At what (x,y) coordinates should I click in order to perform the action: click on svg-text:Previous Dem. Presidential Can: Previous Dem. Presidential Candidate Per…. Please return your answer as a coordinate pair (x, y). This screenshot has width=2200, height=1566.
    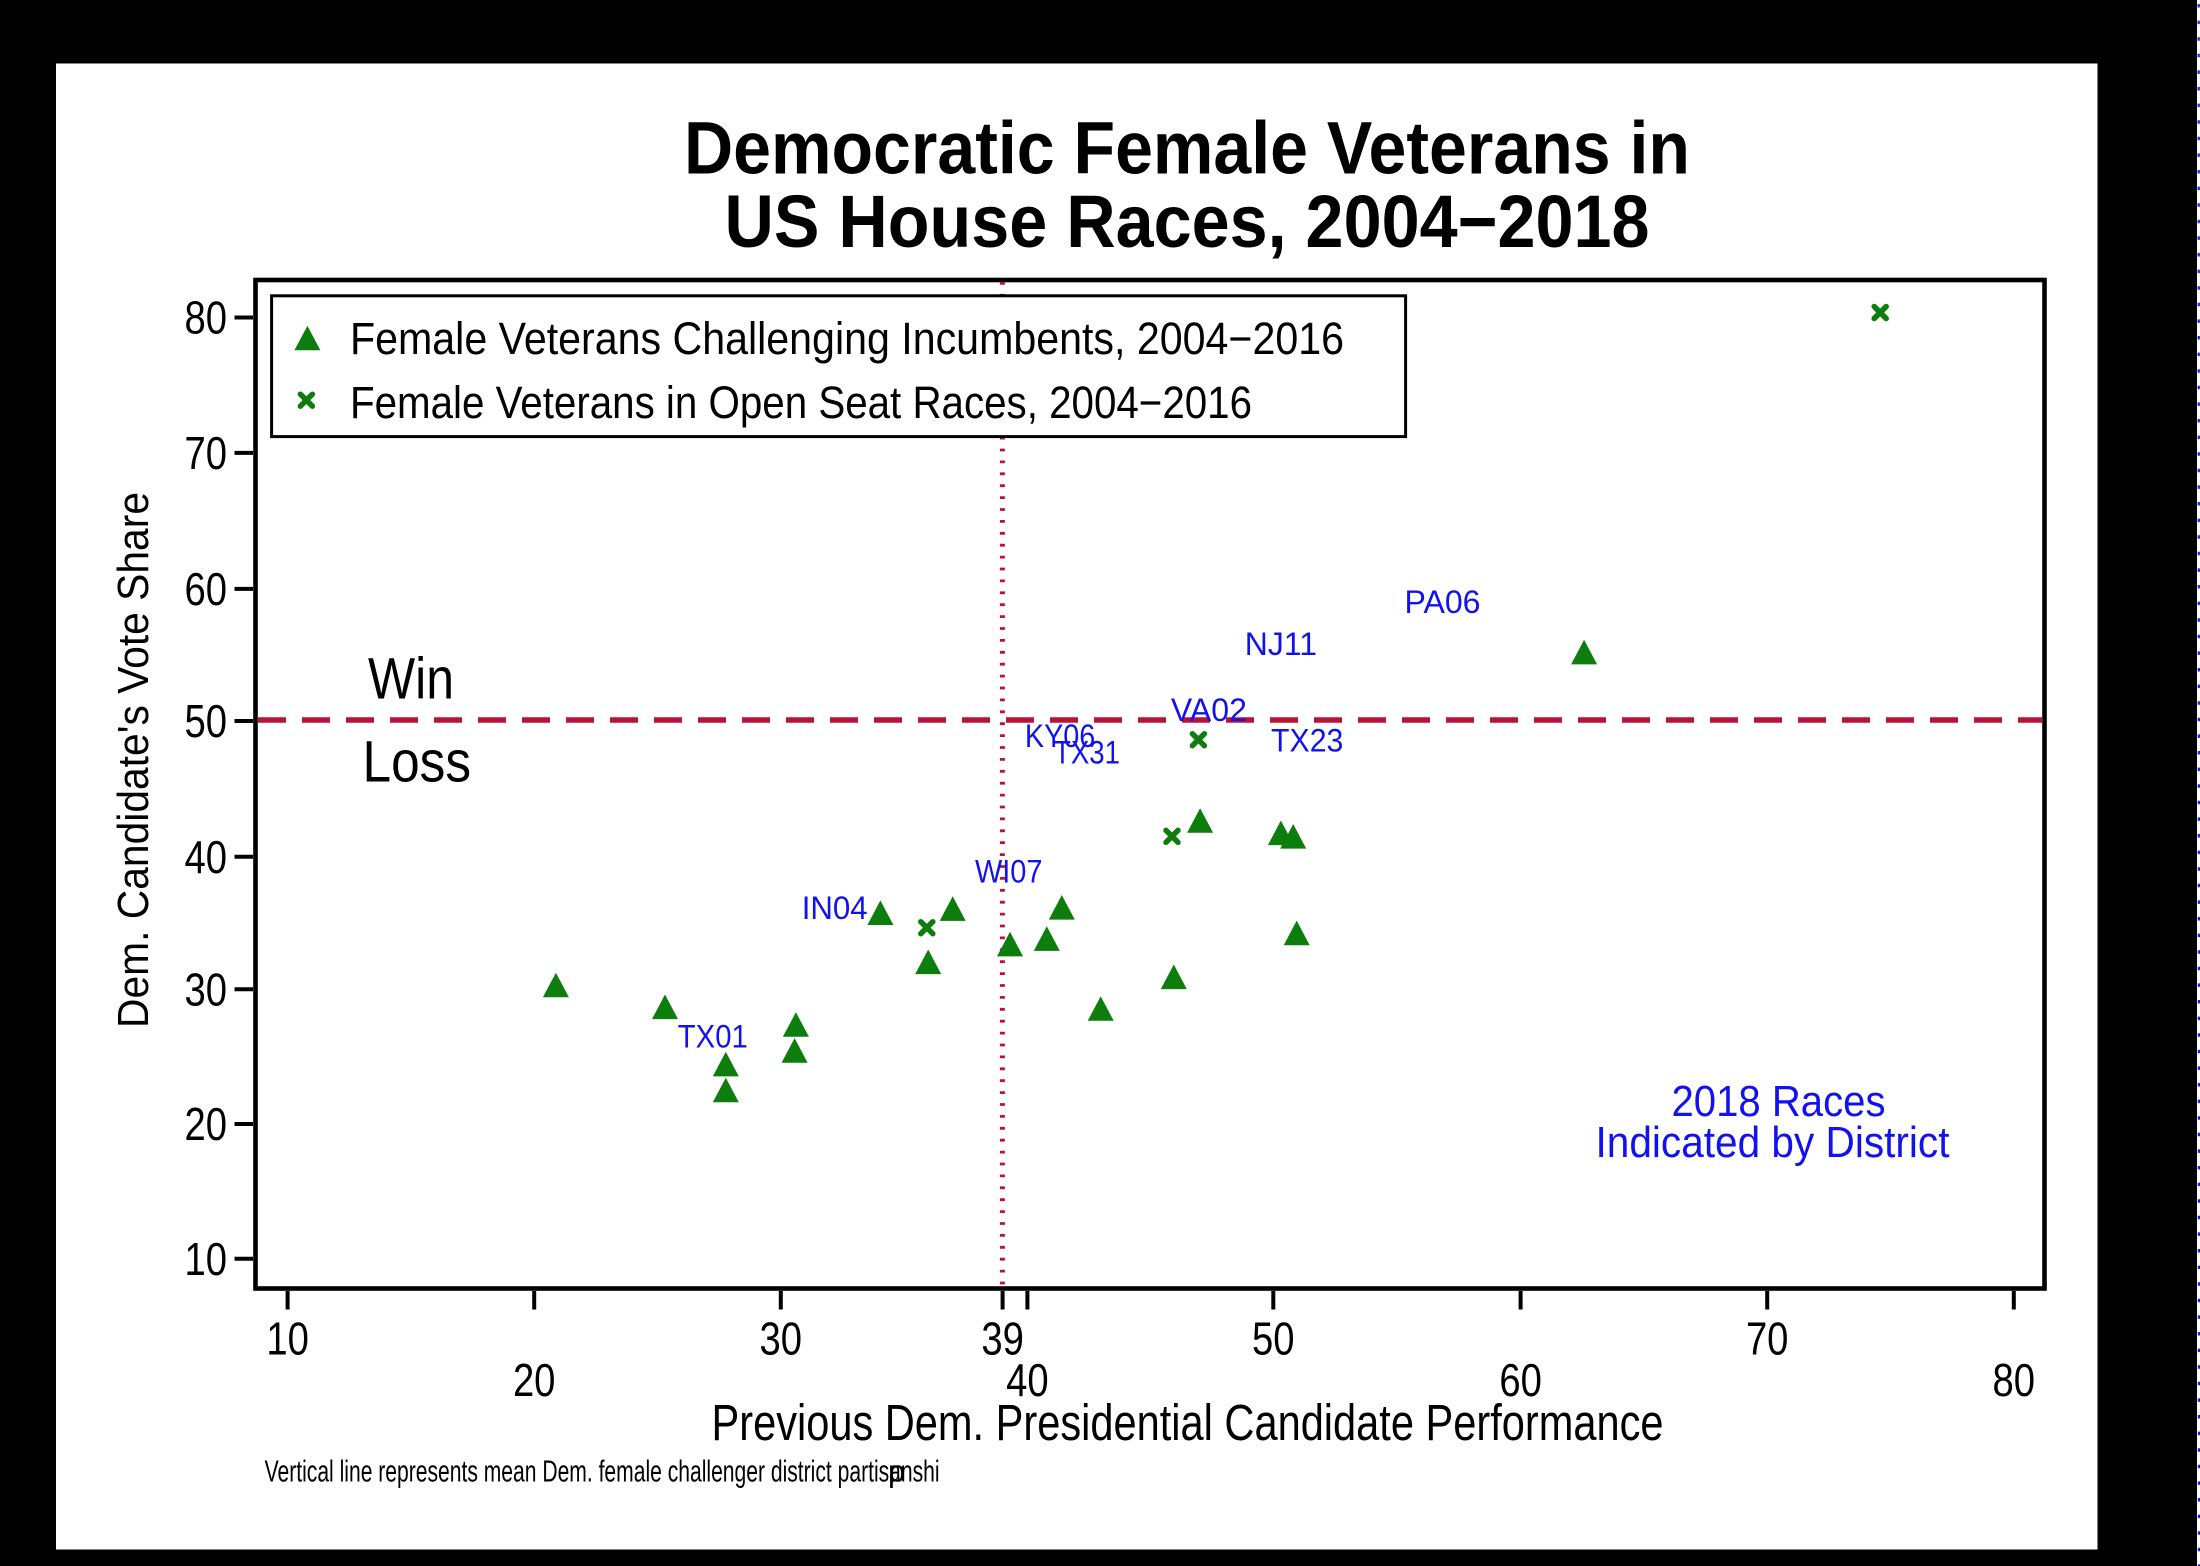
    Looking at the image, I should click on (1188, 1422).